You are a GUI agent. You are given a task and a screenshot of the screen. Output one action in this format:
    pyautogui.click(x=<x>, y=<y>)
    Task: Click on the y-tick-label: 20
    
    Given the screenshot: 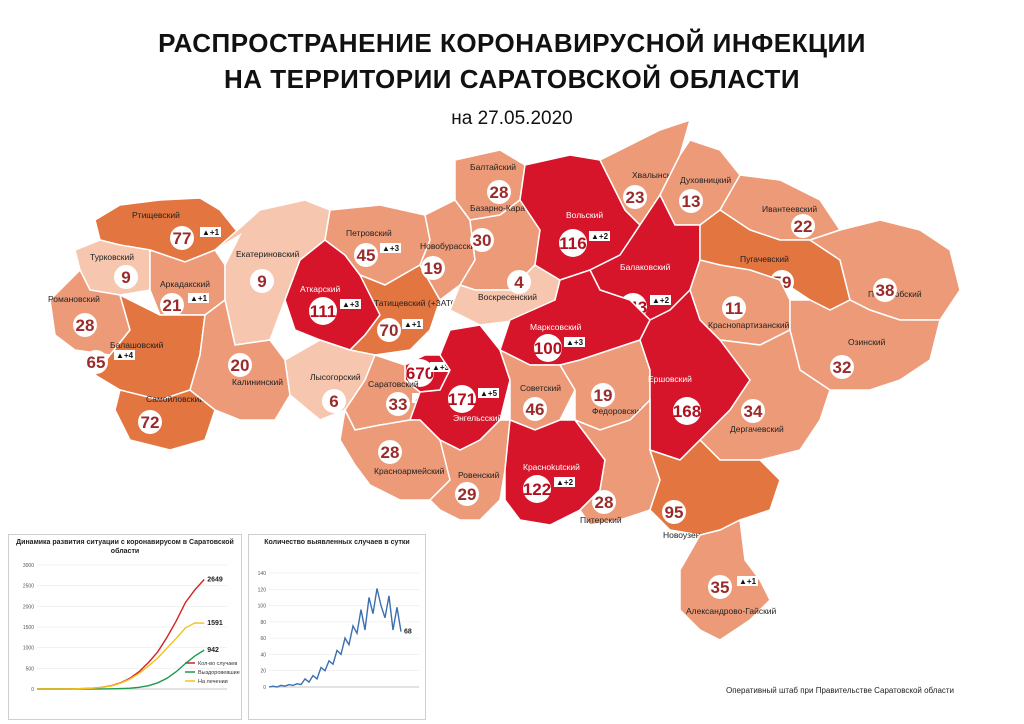 What is the action you would take?
    pyautogui.click(x=263, y=672)
    